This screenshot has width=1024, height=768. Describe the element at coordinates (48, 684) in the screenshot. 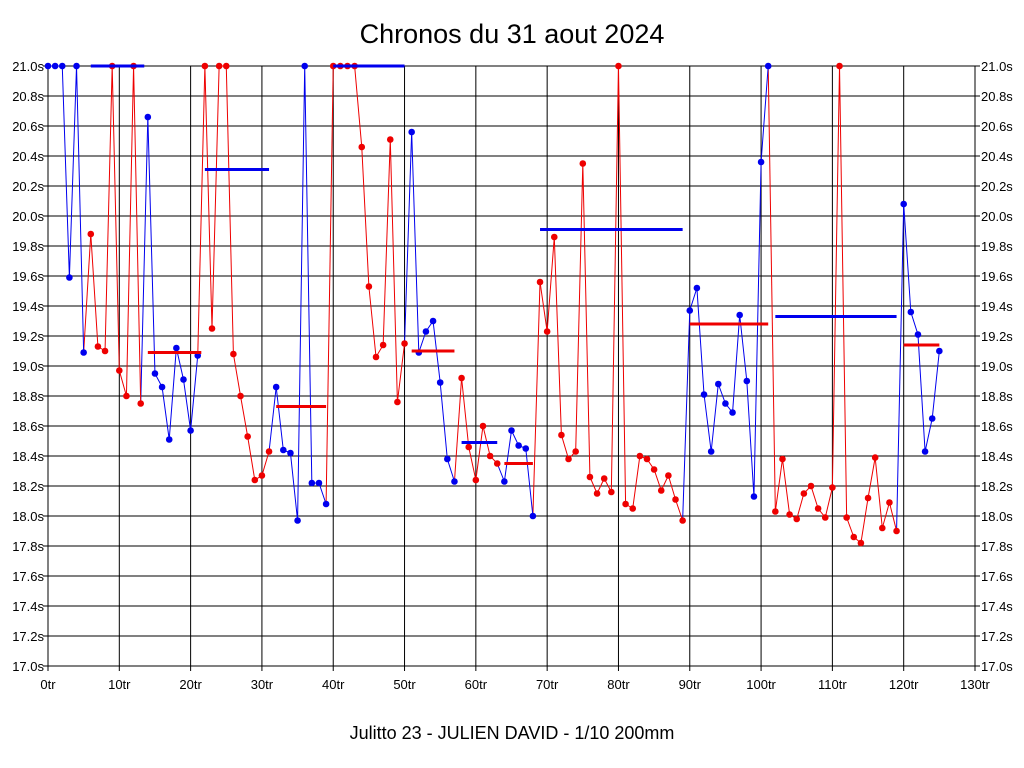

I see `x-tick-label: 0tr` at that location.